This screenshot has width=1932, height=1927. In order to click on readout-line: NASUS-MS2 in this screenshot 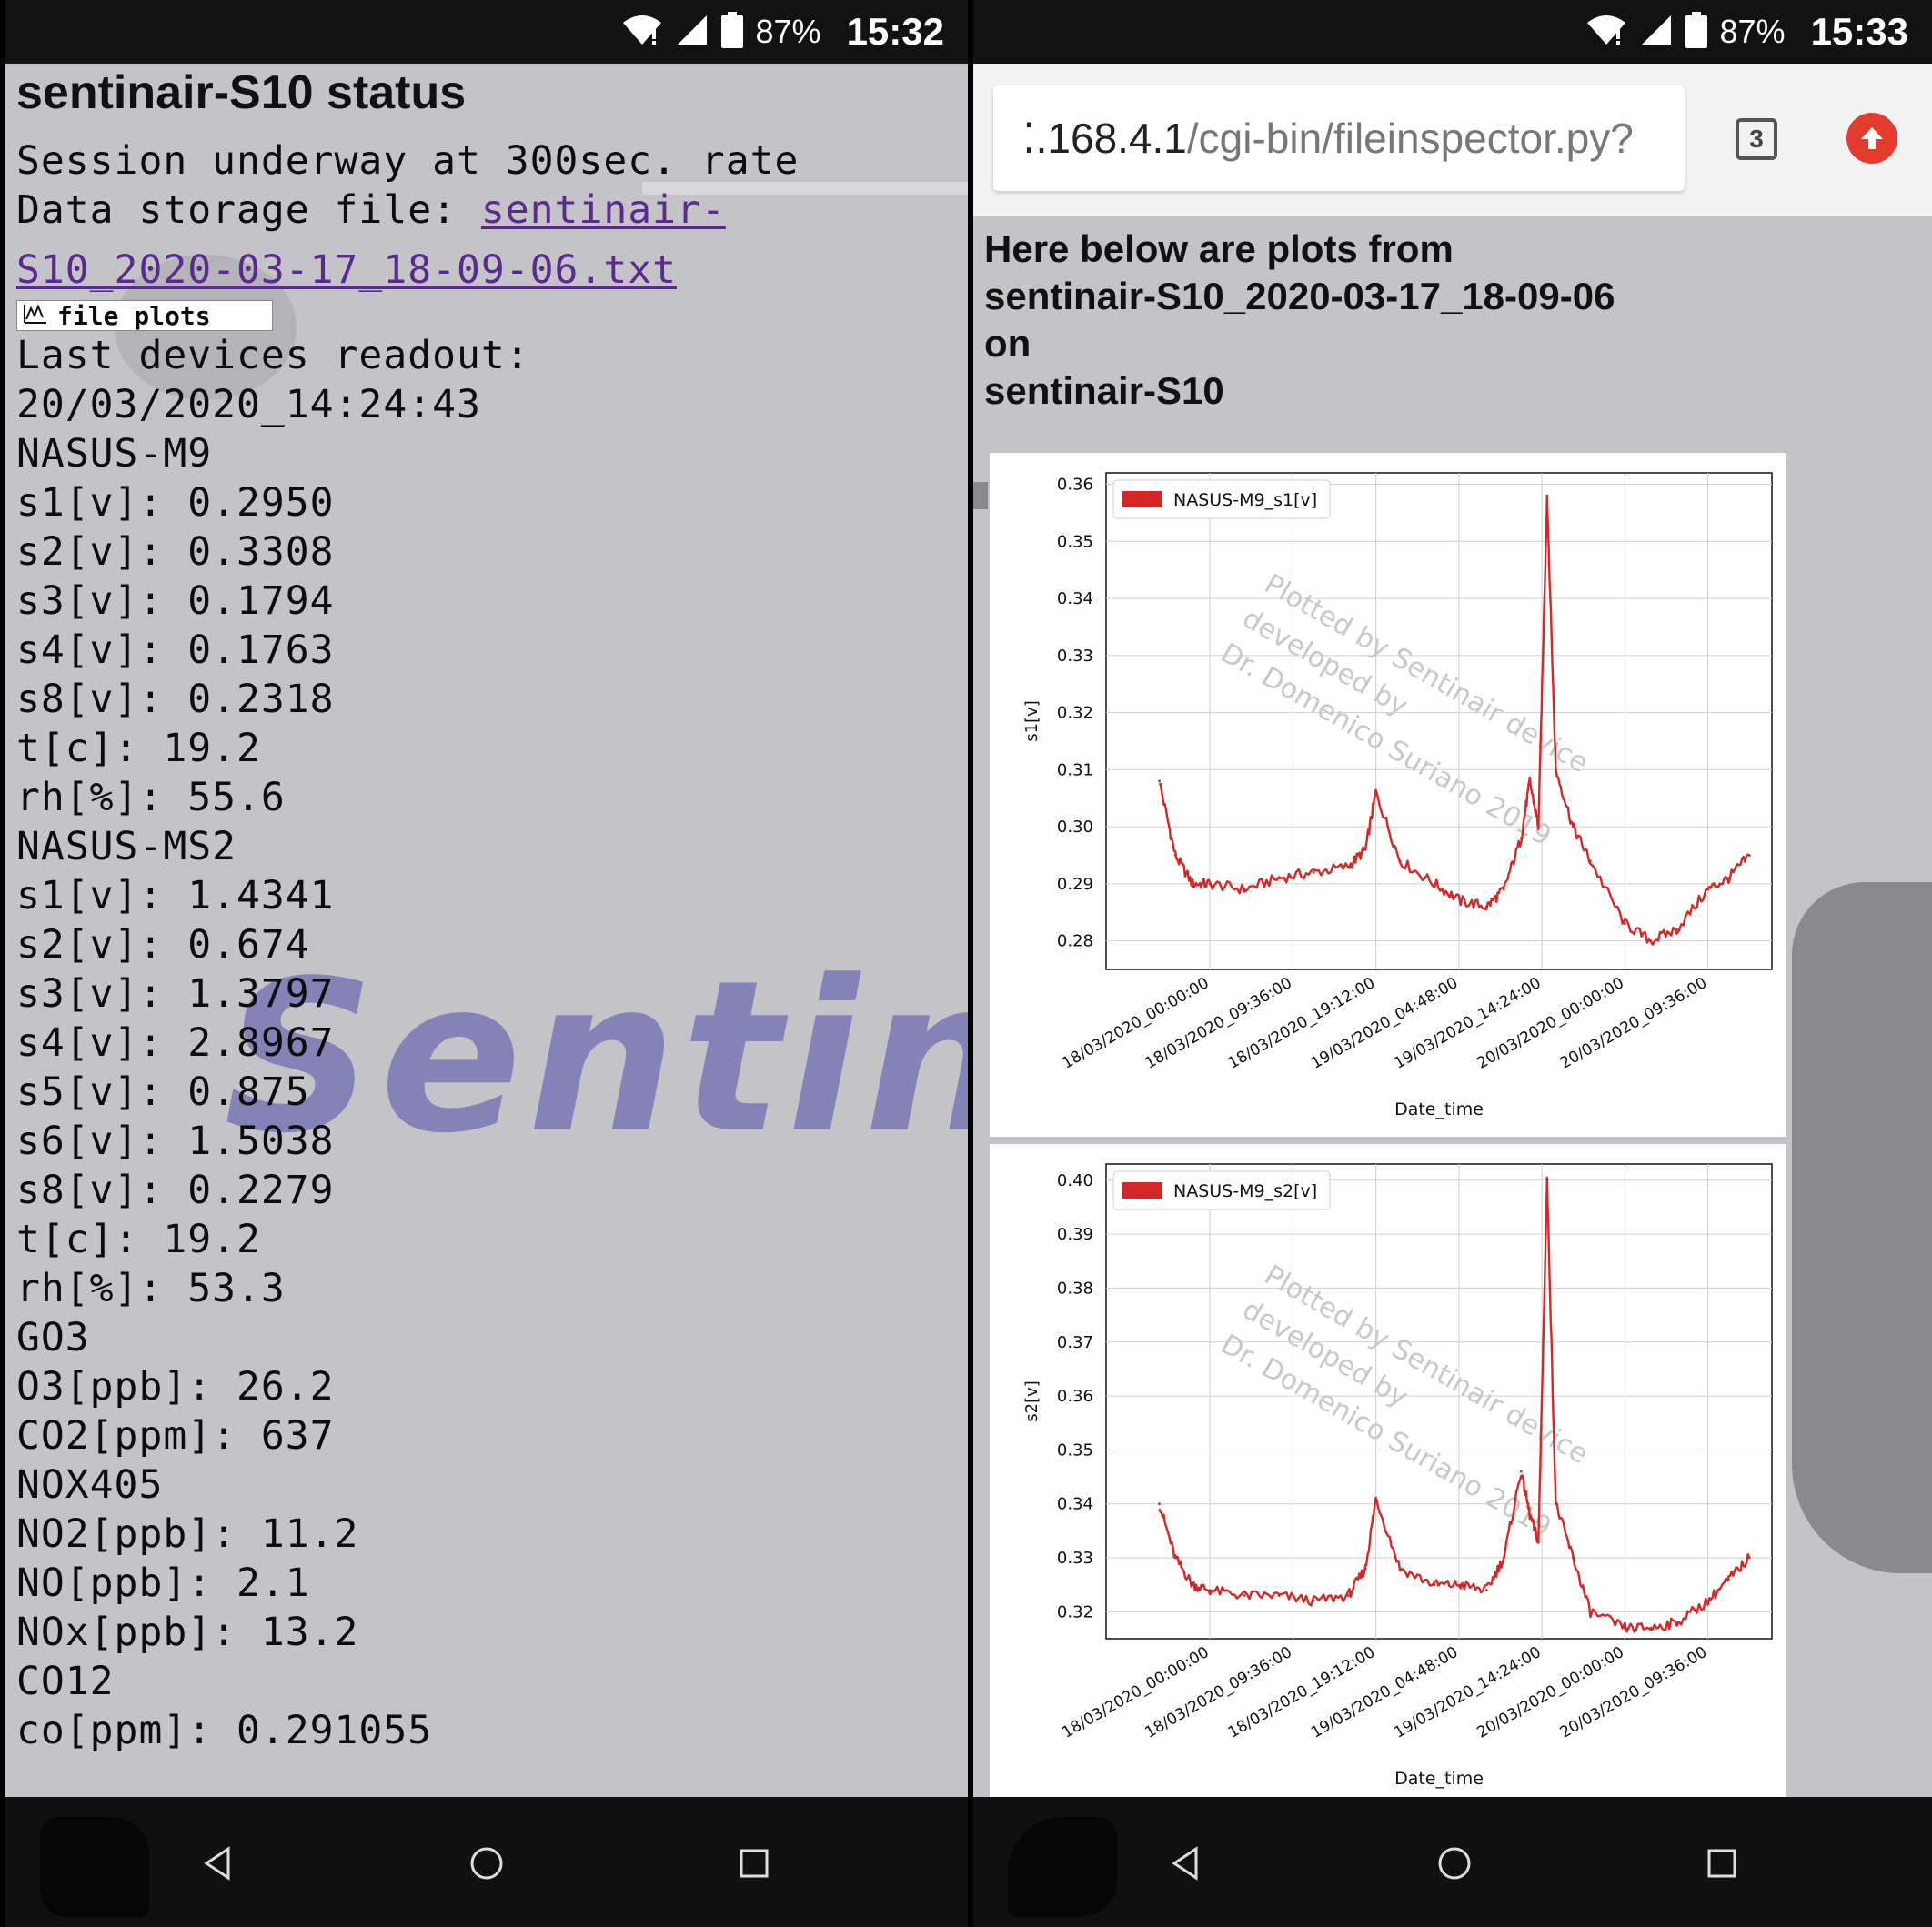, I will do `click(126, 846)`.